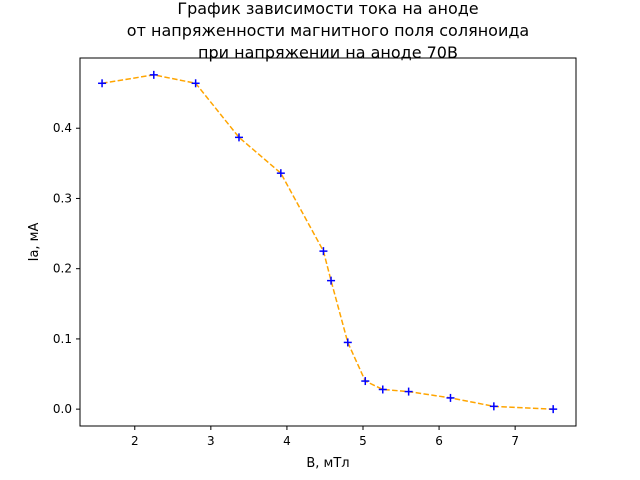 The width and height of the screenshot is (640, 480). I want to click on chart-title-line: при напряжении на аноде 70В, so click(328, 52).